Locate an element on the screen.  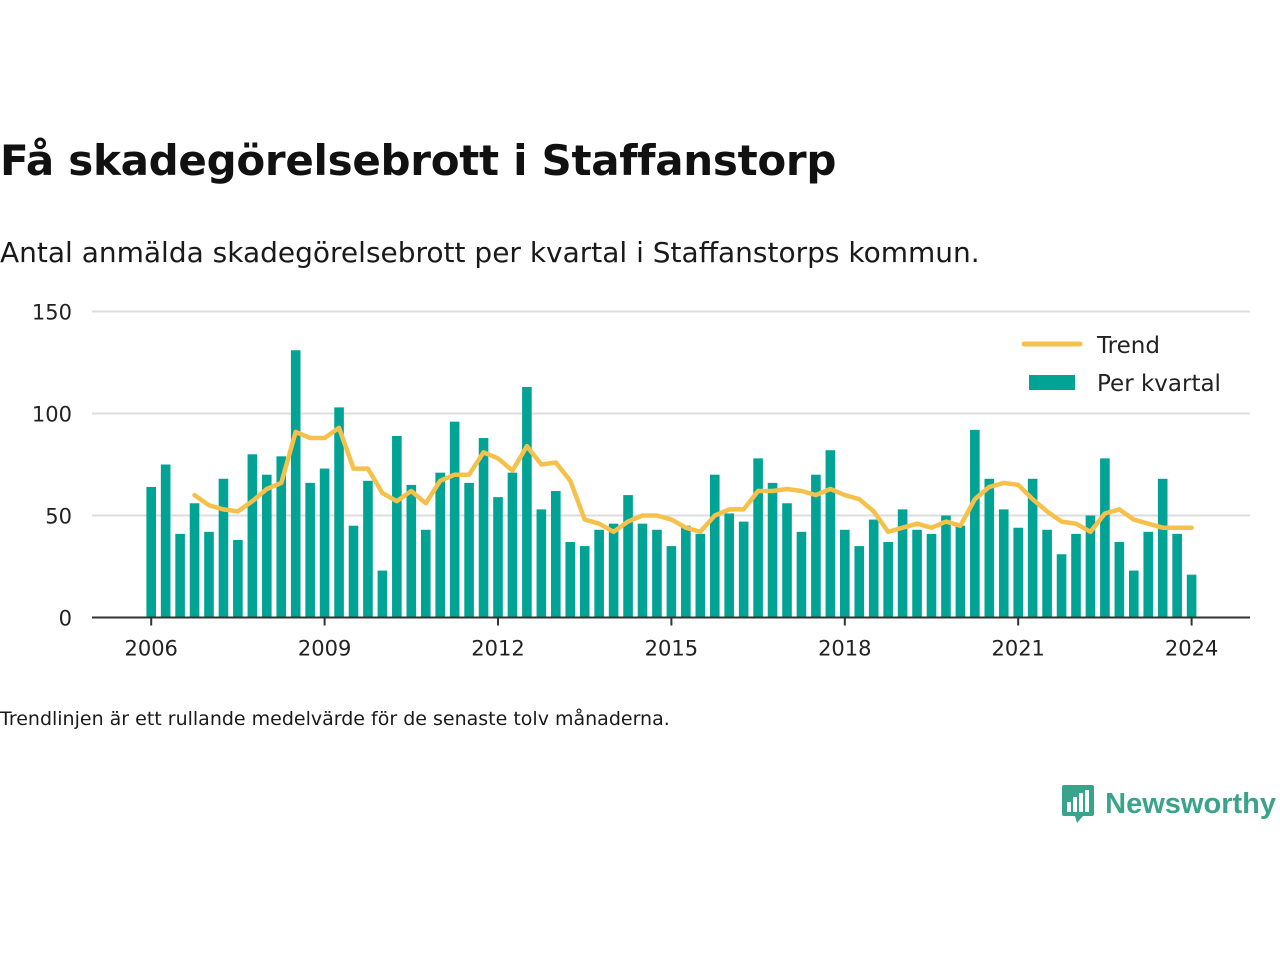
newsworthy-logo-icon is located at coordinates (1078, 804).